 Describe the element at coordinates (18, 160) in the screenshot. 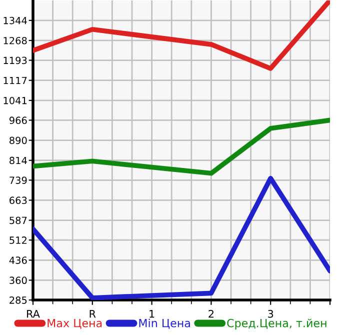

I see `y-tick-label: 814` at that location.